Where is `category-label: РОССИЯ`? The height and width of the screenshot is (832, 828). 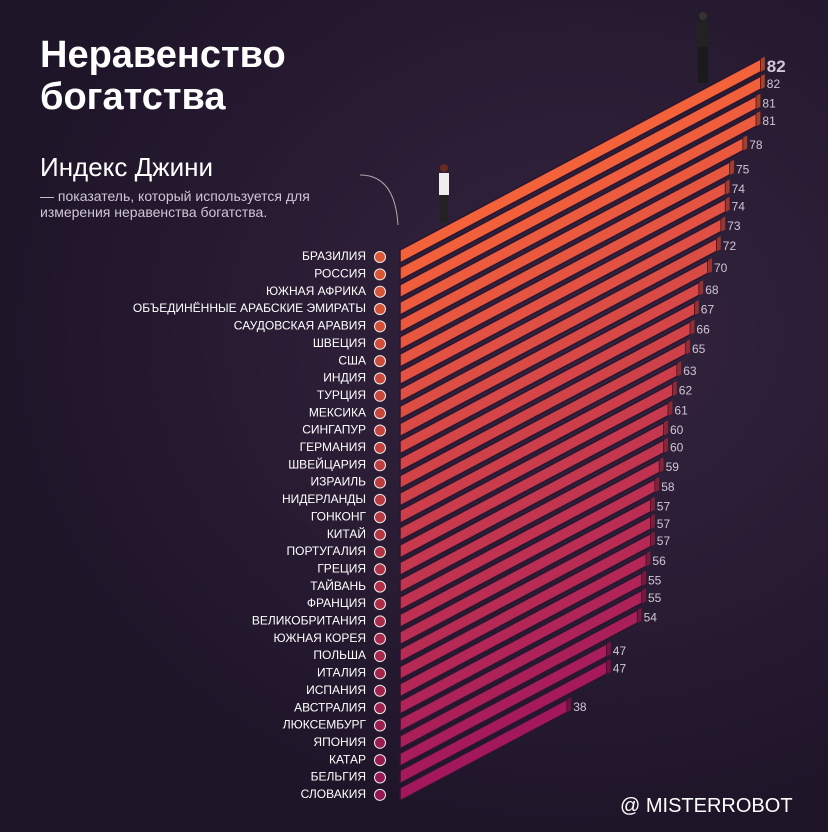
category-label: РОССИЯ is located at coordinates (340, 274).